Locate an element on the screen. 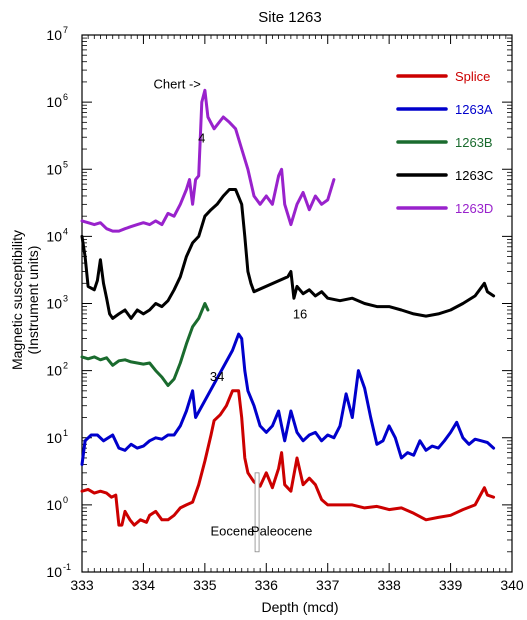  annotation: Chert -> is located at coordinates (177, 83).